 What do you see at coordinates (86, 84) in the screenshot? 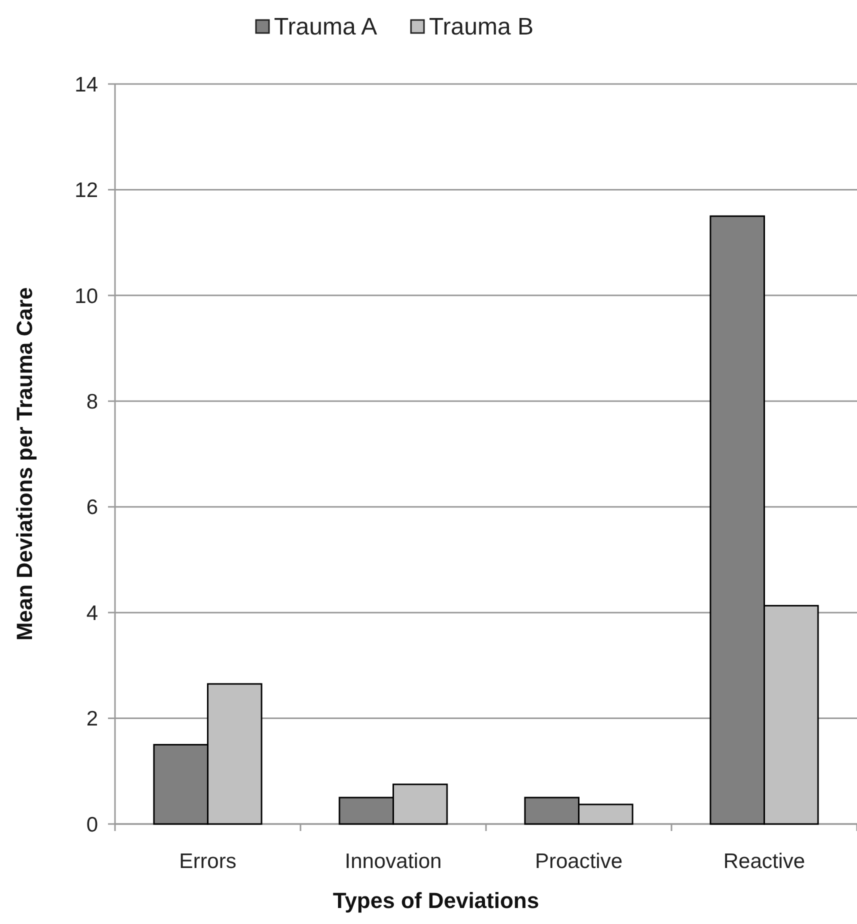
I see `y-tick-label: 14` at bounding box center [86, 84].